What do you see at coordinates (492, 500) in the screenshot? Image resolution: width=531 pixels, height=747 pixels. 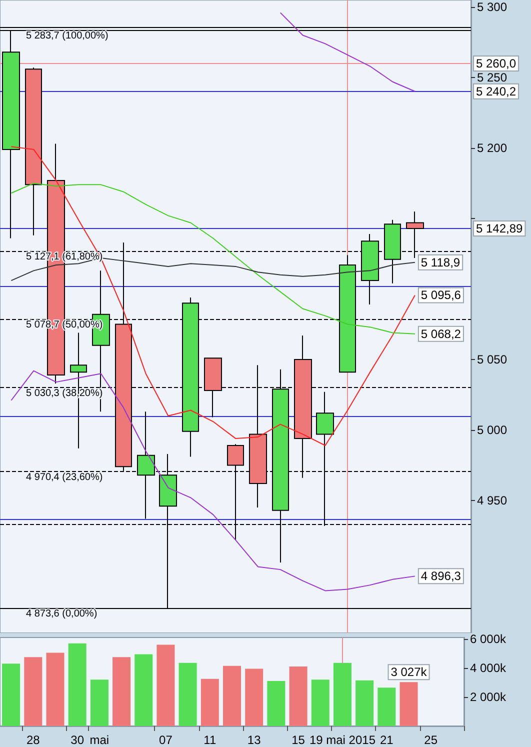 I see `y-tick-label: 4 950` at bounding box center [492, 500].